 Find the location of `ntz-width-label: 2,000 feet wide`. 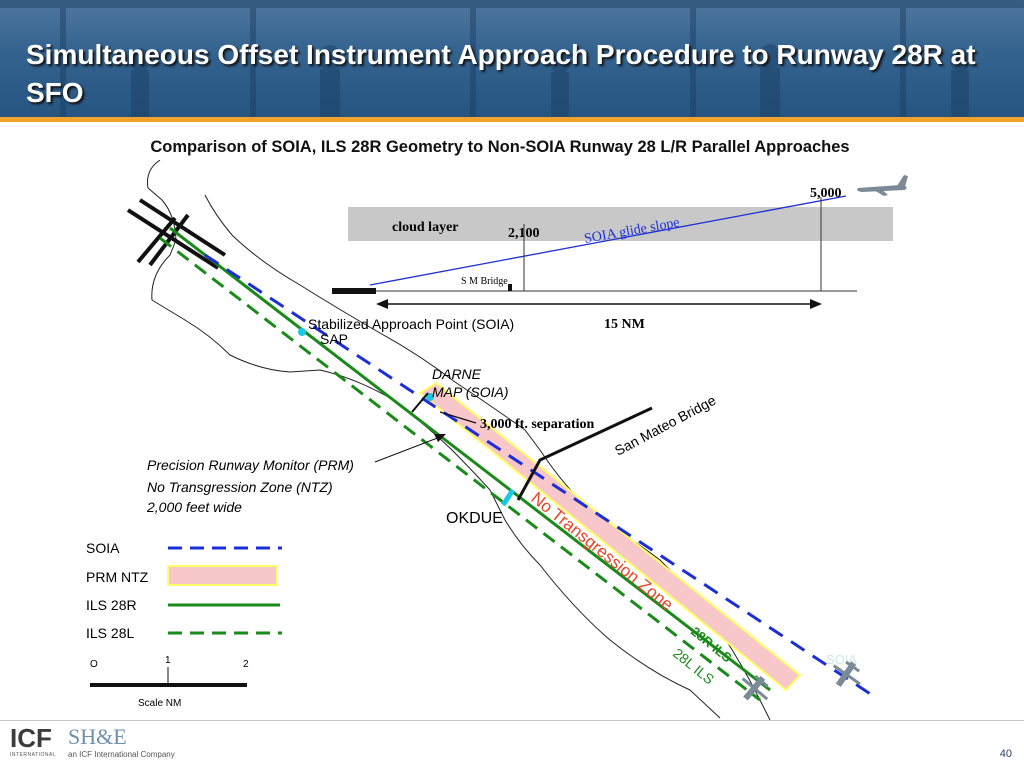

ntz-width-label: 2,000 feet wide is located at coordinates (194, 507).